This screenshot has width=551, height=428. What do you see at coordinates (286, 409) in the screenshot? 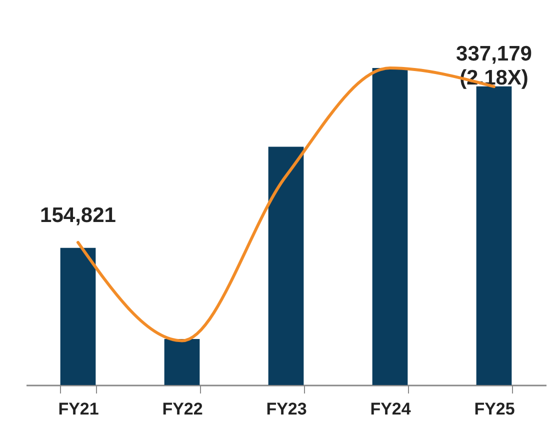
I see `x-tick-label: FY23` at bounding box center [286, 409].